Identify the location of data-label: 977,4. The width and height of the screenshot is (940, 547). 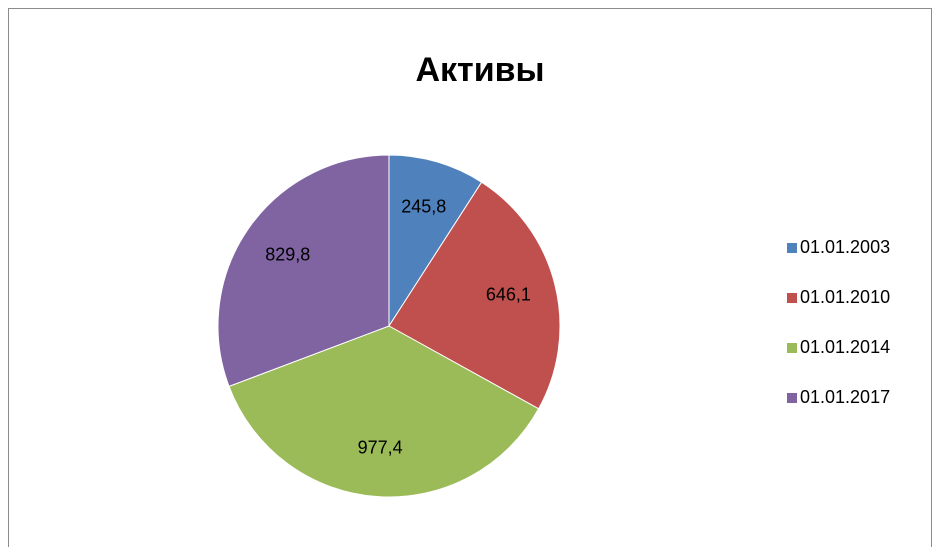
(380, 448).